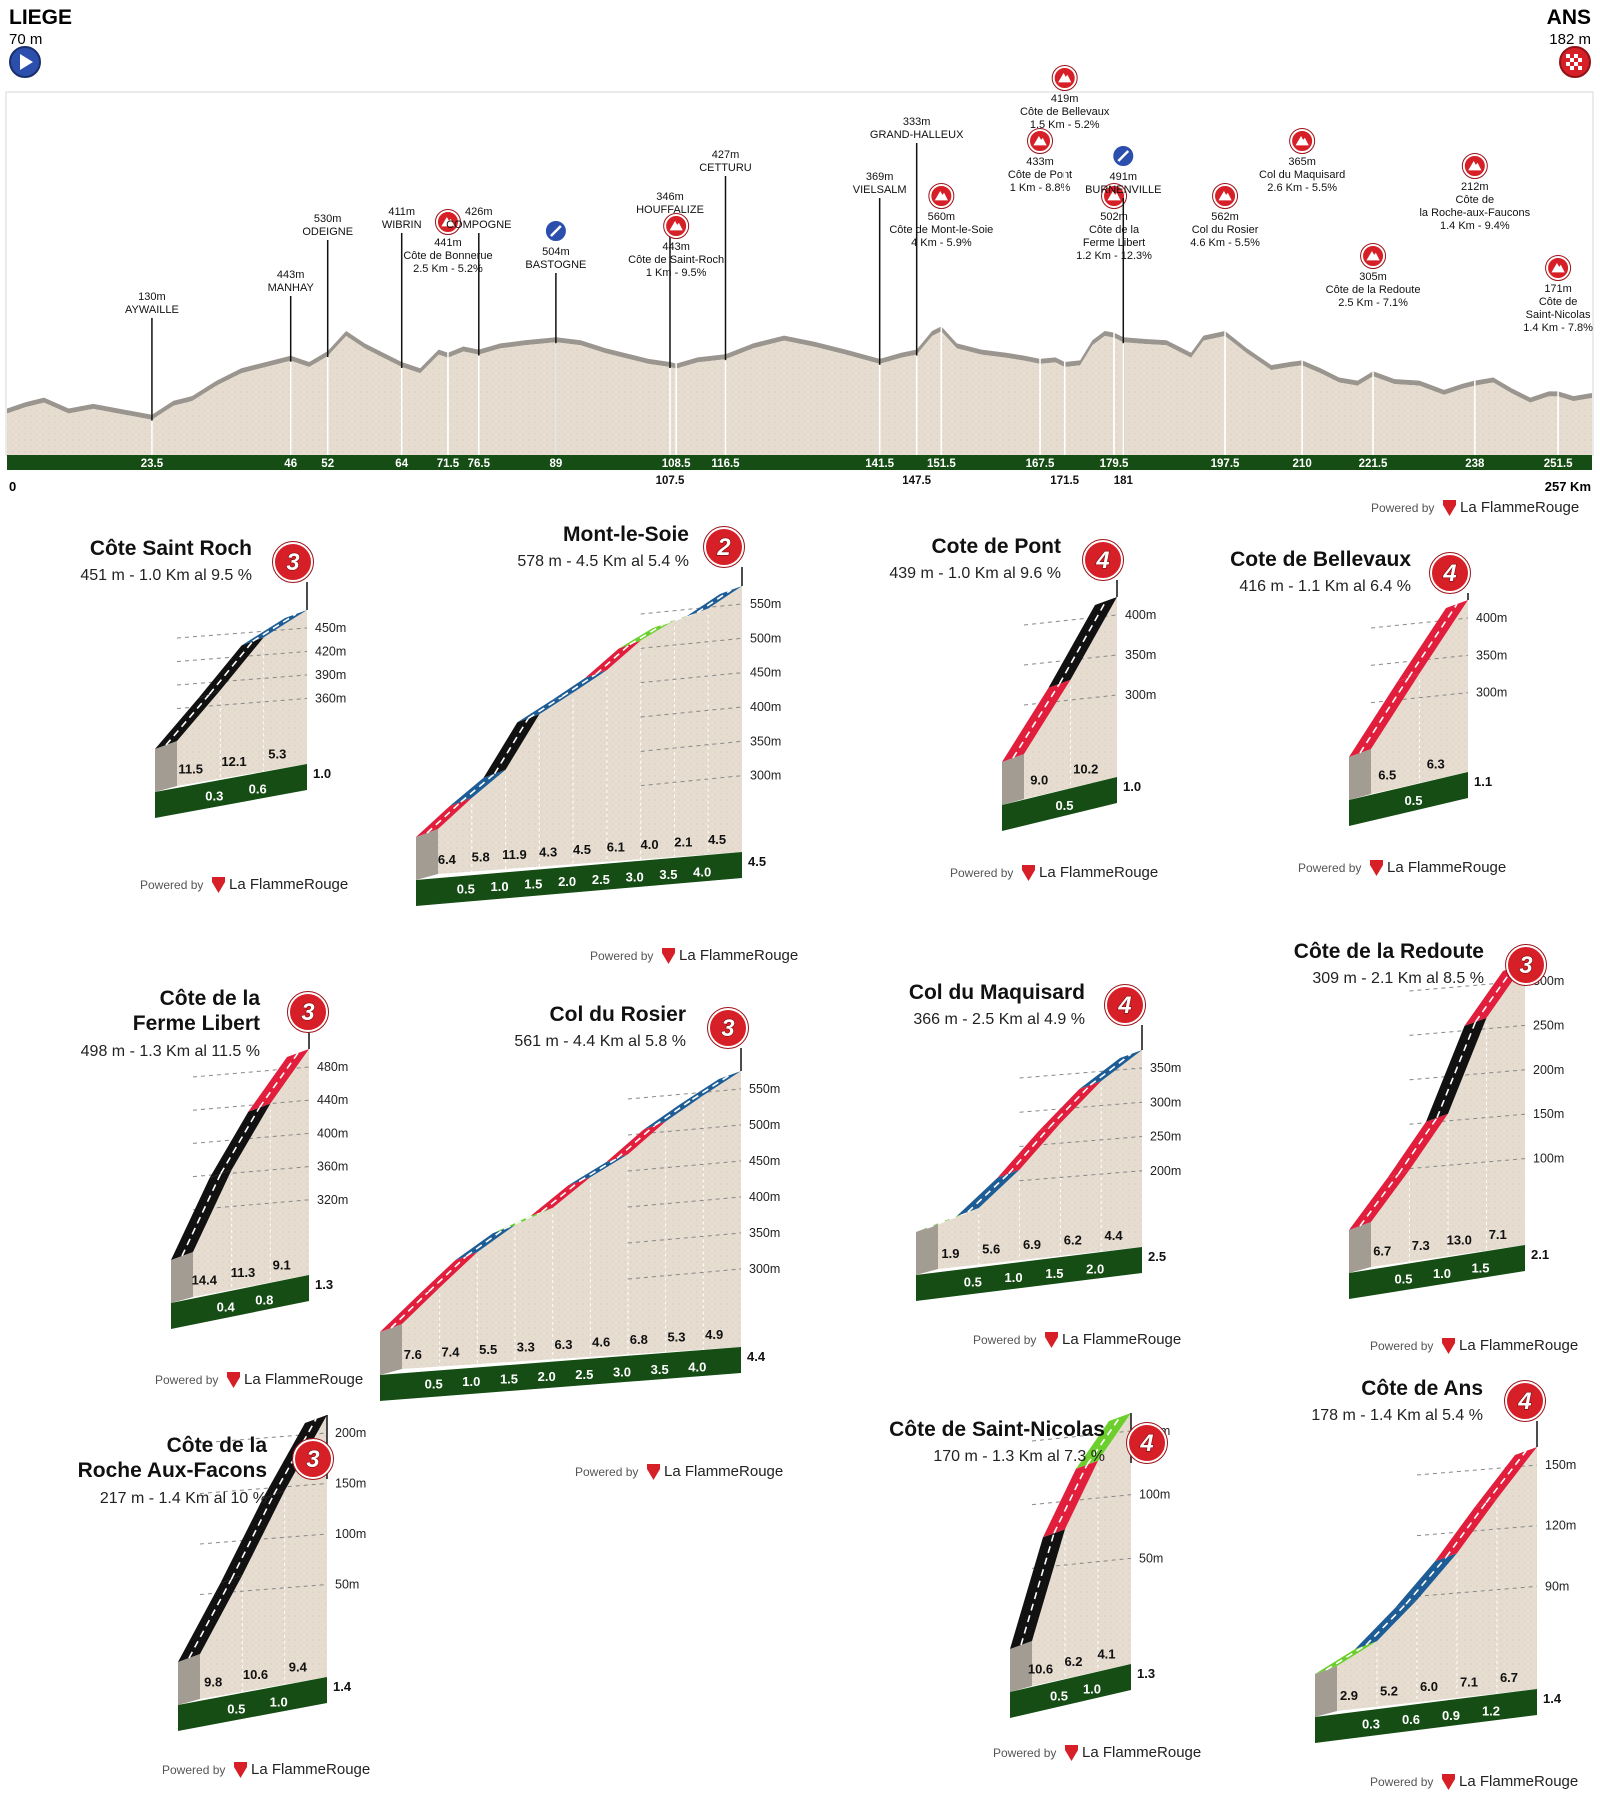 The width and height of the screenshot is (1600, 1812). I want to click on marker-label: 443m, so click(676, 247).